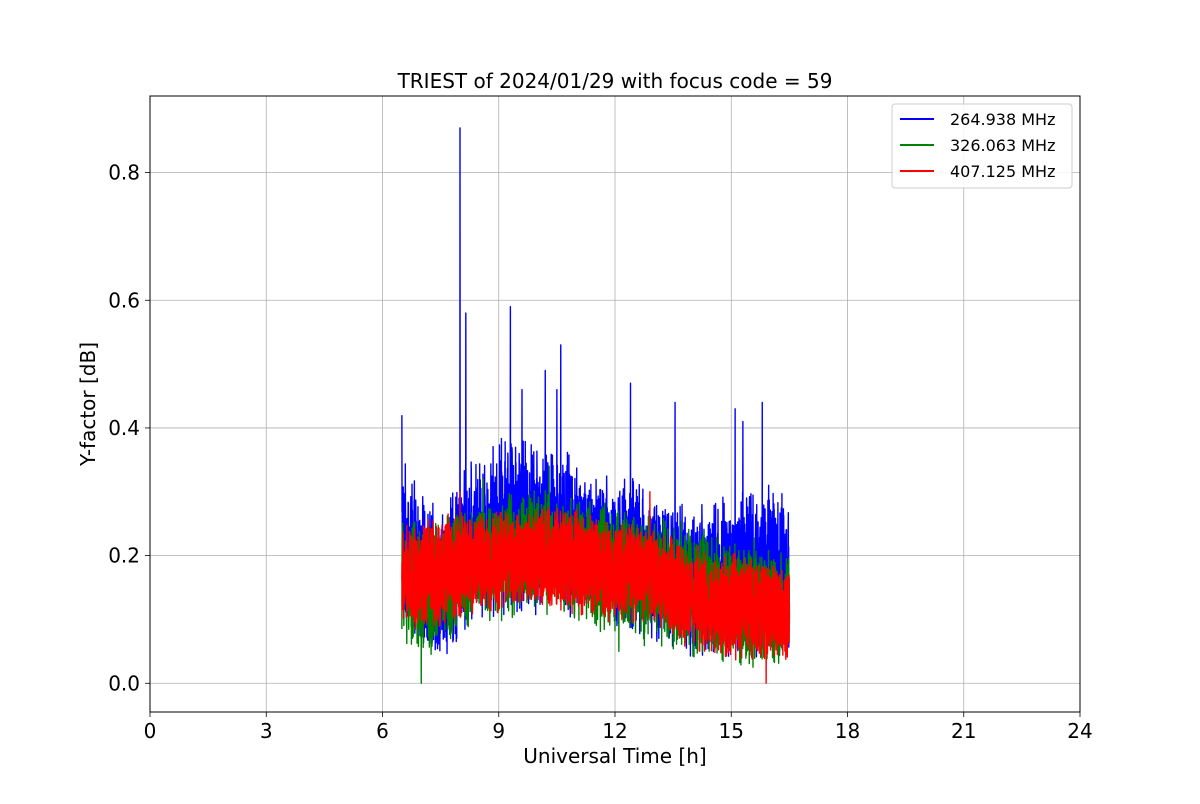 This screenshot has height=804, width=1200. What do you see at coordinates (1002, 119) in the screenshot?
I see `legend-label-1: 264.938 MHz` at bounding box center [1002, 119].